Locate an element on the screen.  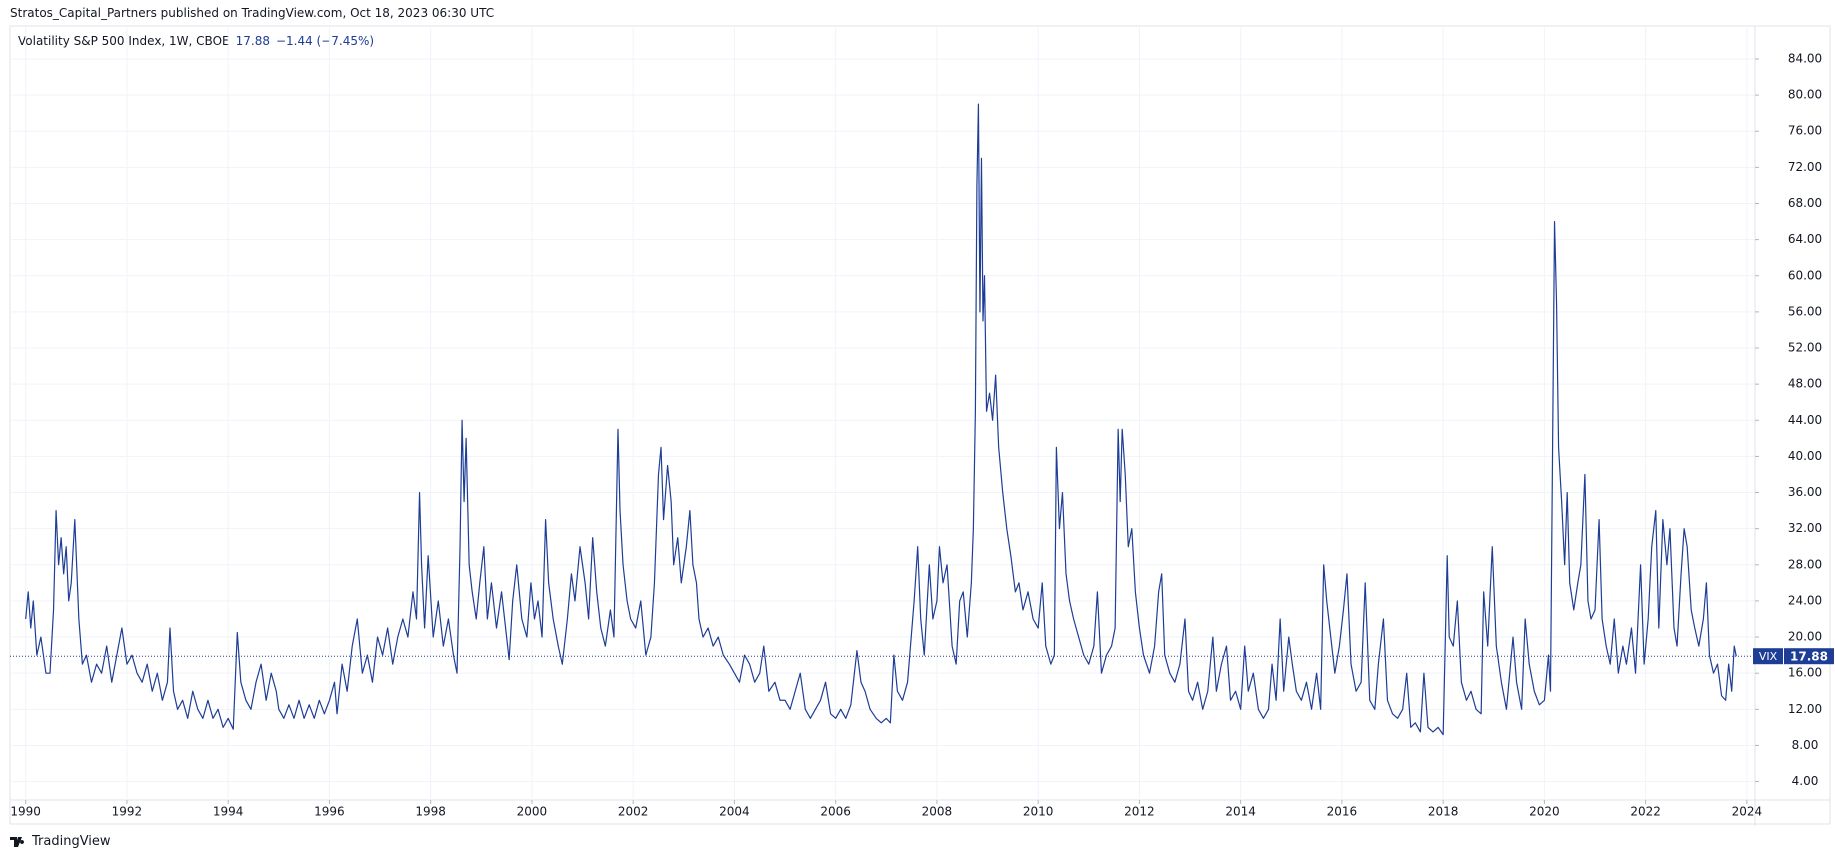
symbol-title: Volatility S&P 500 Index, 1W, CBOE is located at coordinates (124, 41).